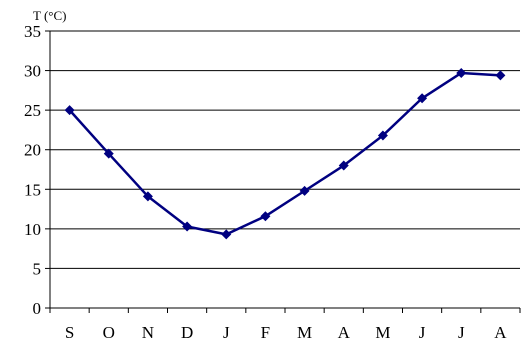 The width and height of the screenshot is (525, 345). What do you see at coordinates (69, 332) in the screenshot?
I see `x-tick-label: S` at bounding box center [69, 332].